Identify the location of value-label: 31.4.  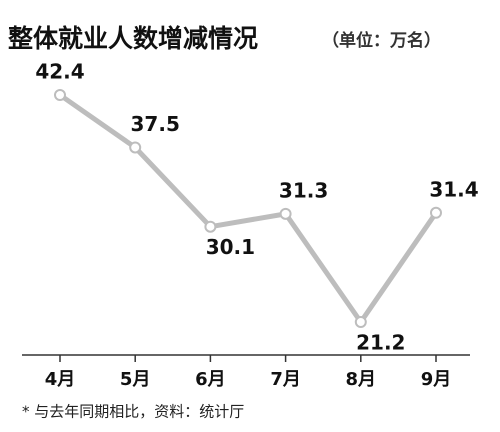
(453, 189).